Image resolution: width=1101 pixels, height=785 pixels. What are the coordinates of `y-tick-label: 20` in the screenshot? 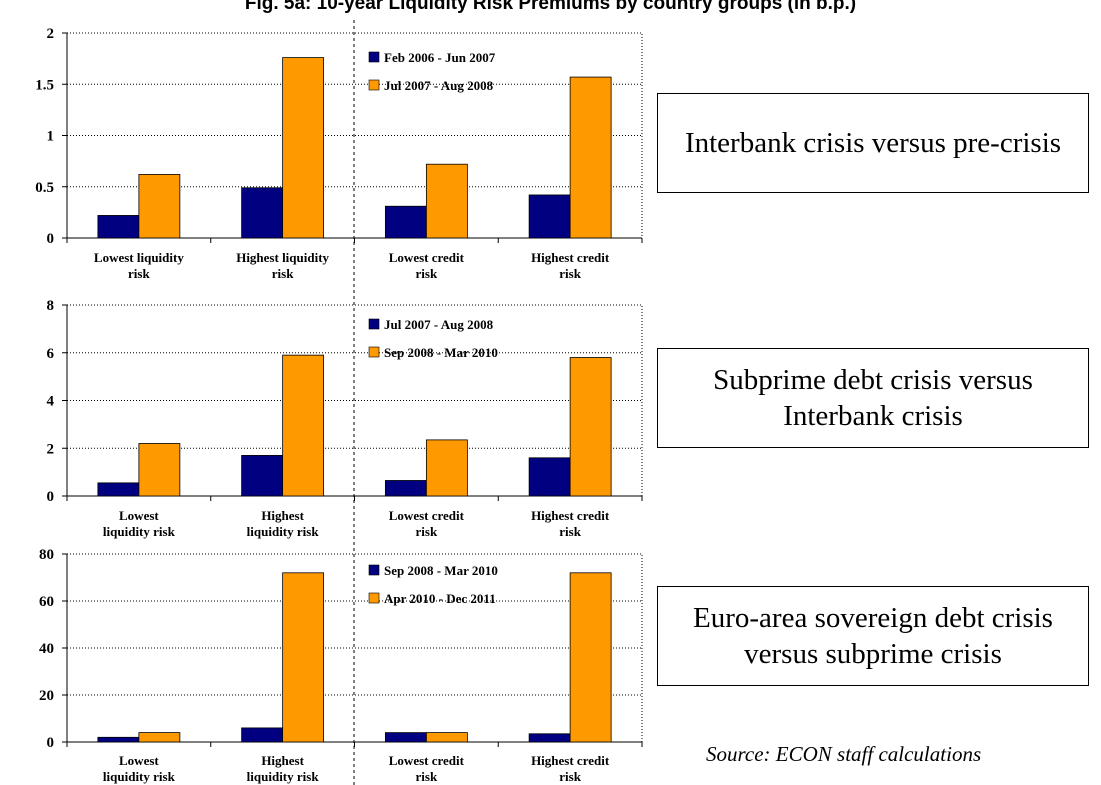 It's located at (46, 696).